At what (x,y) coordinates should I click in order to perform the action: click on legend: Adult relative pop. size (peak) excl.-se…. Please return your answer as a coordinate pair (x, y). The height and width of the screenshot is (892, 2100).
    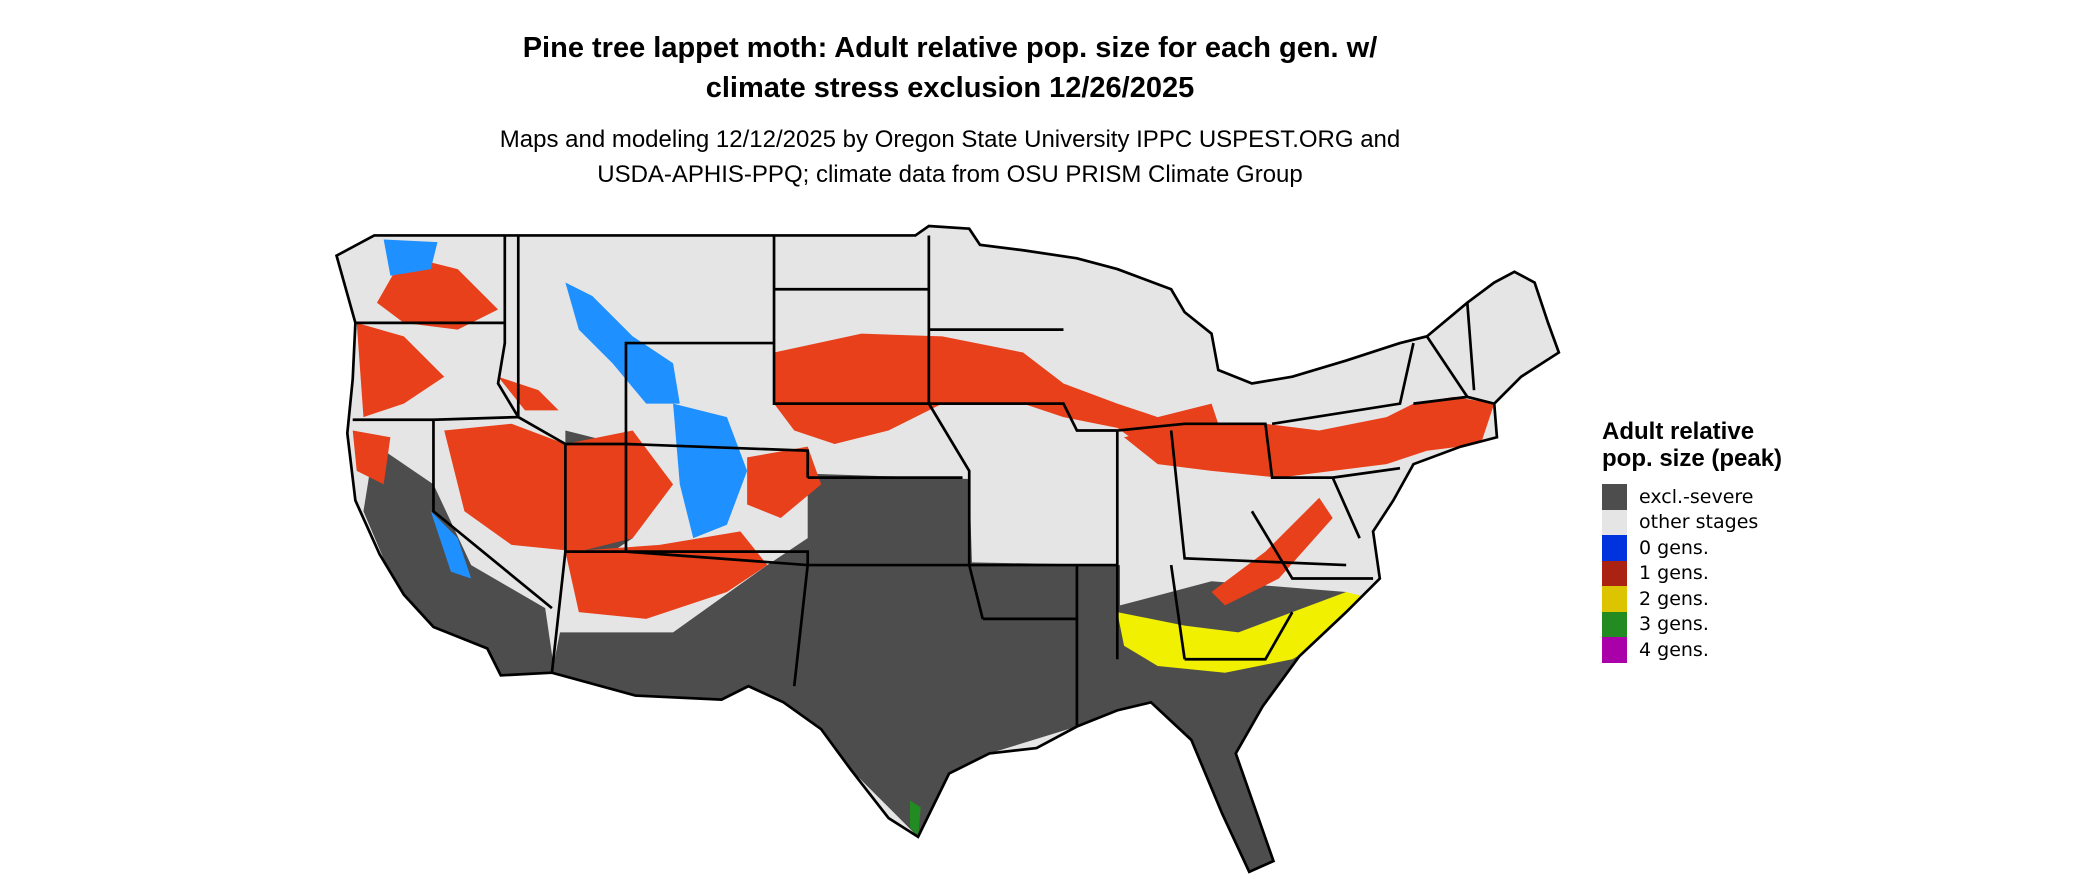
    Looking at the image, I should click on (1702, 540).